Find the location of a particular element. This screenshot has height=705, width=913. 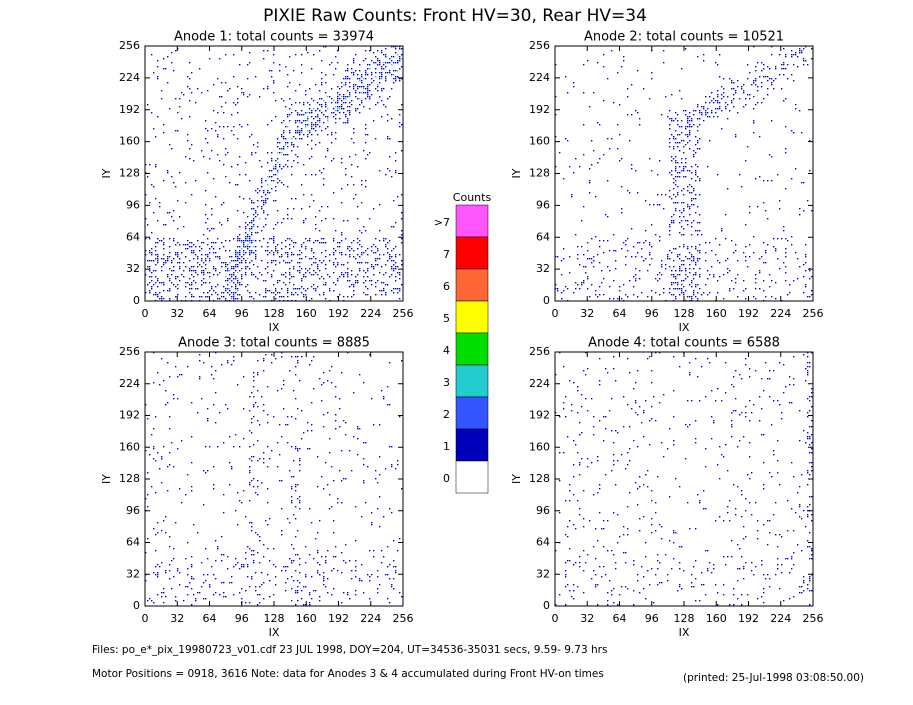

colorbar-label: 2 is located at coordinates (446, 414).